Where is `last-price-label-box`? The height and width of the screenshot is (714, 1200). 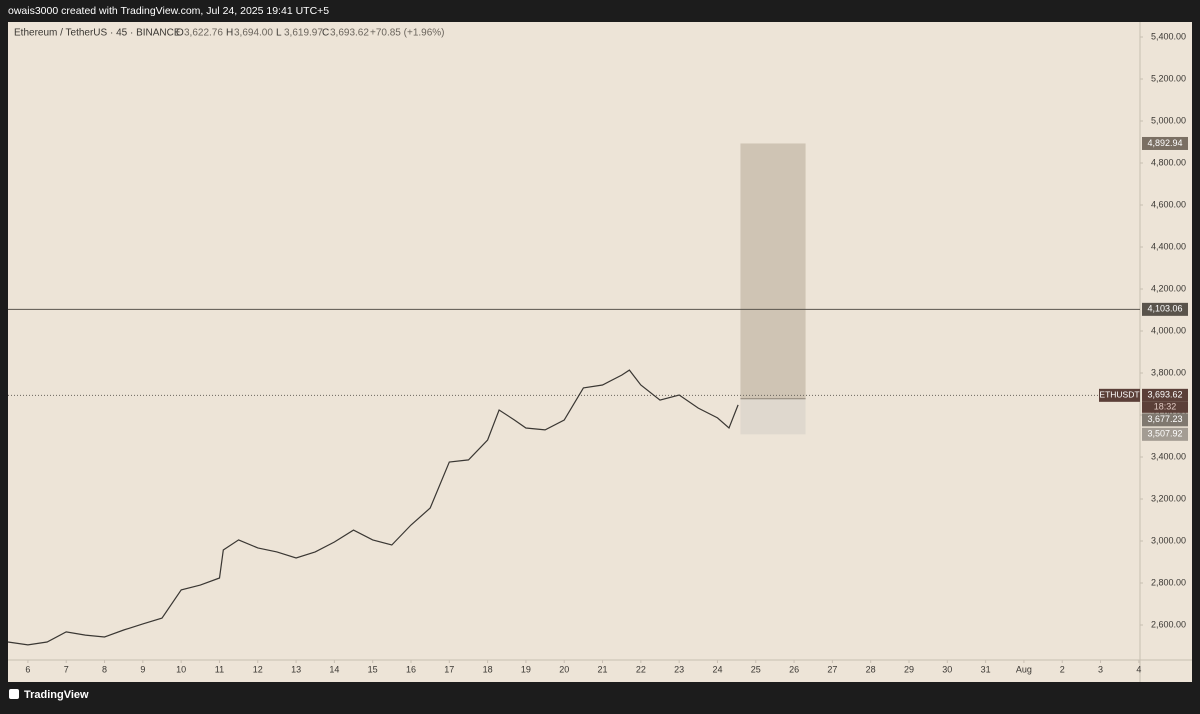
last-price-label-box is located at coordinates (1165, 395).